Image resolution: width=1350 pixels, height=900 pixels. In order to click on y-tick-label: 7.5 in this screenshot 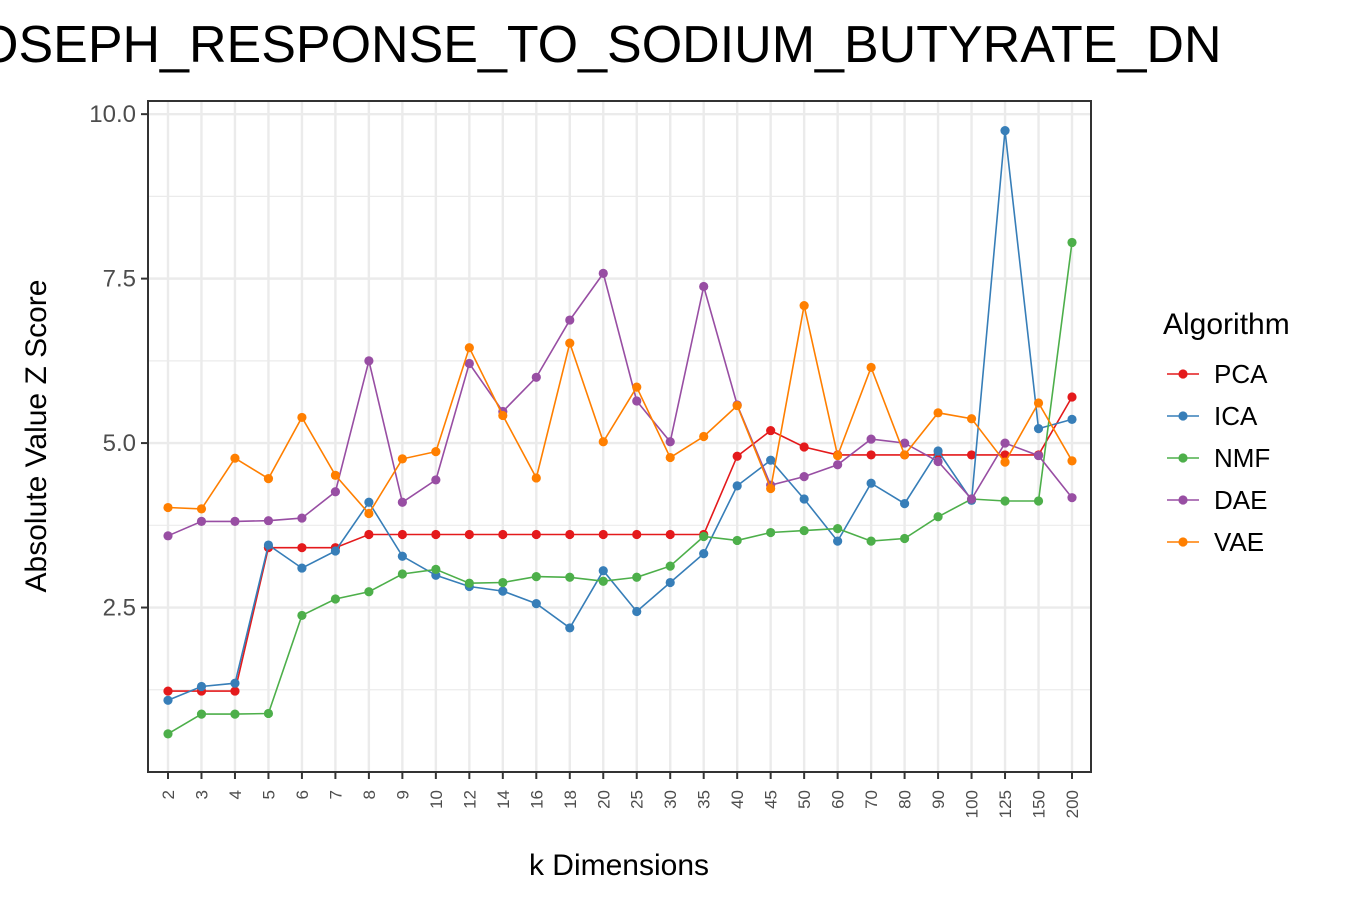, I will do `click(119, 279)`.